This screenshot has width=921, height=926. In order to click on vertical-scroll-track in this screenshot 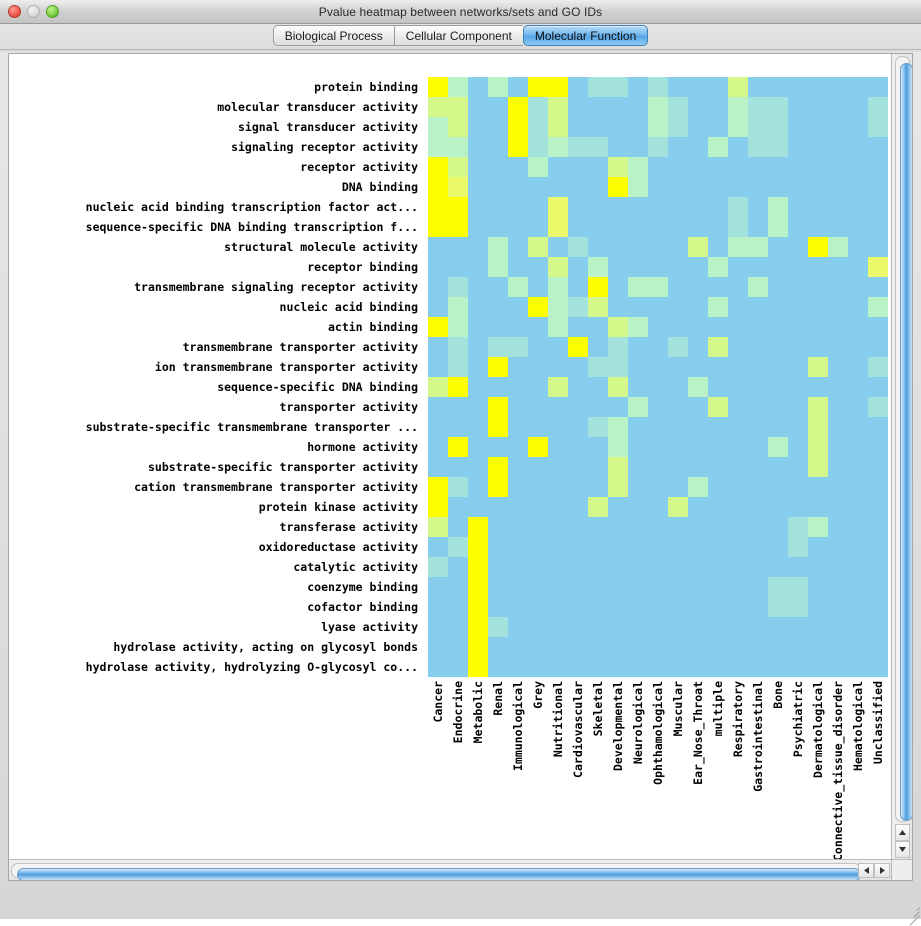, I will do `click(903, 439)`.